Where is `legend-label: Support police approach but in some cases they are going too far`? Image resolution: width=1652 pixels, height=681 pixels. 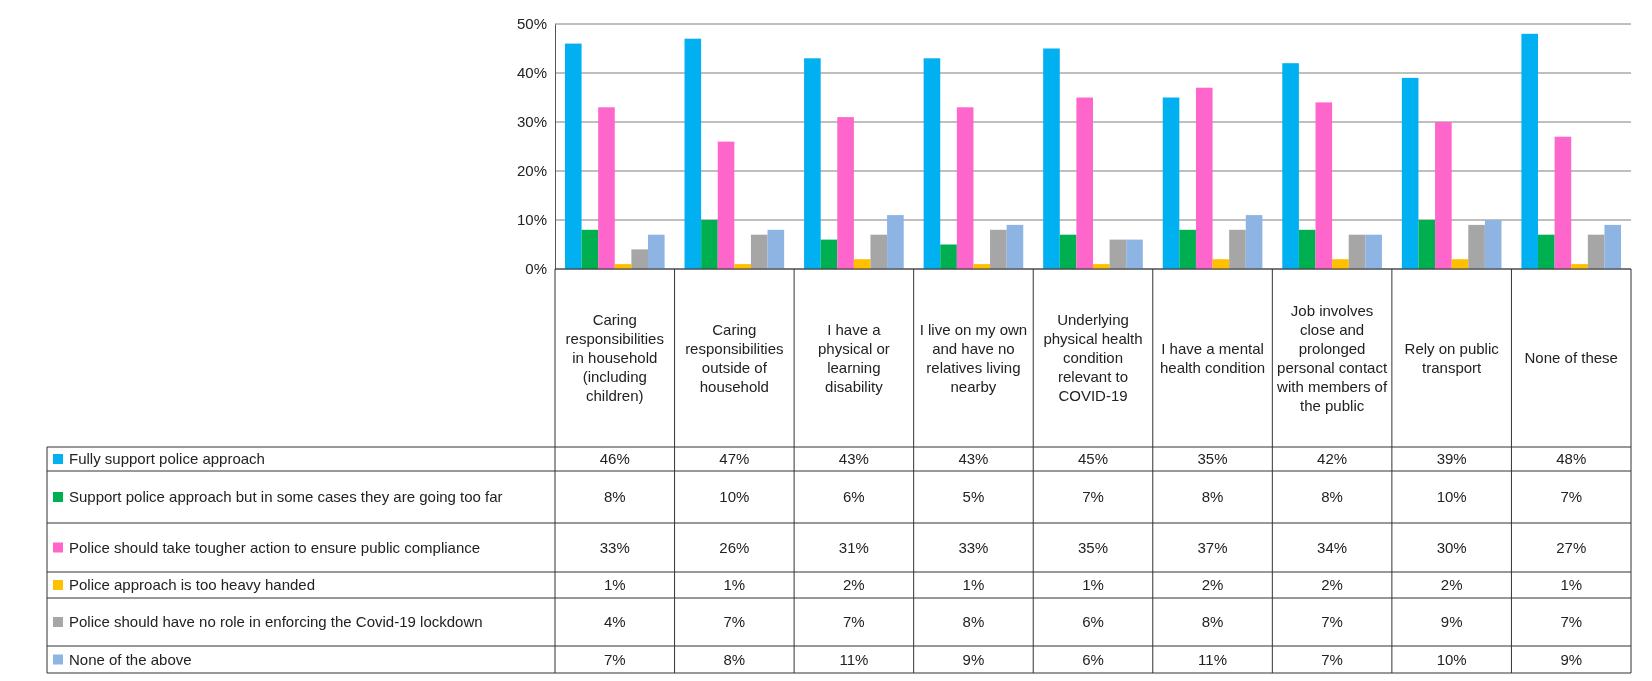 legend-label: Support police approach but in some cases they are going too far is located at coordinates (286, 496).